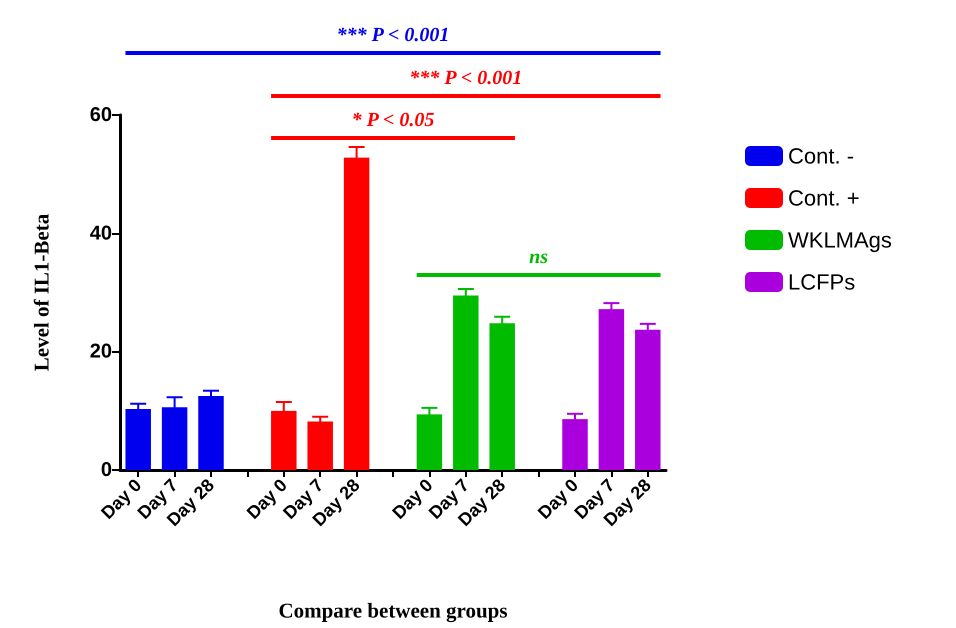 Image resolution: width=956 pixels, height=628 pixels. Describe the element at coordinates (101, 233) in the screenshot. I see `y-tick-label: 40` at that location.